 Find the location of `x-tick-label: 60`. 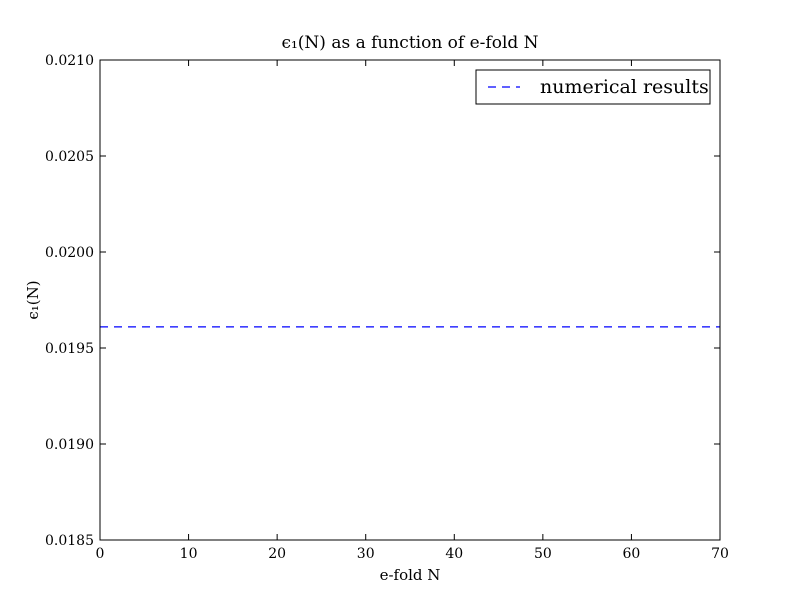

x-tick-label: 60 is located at coordinates (632, 554).